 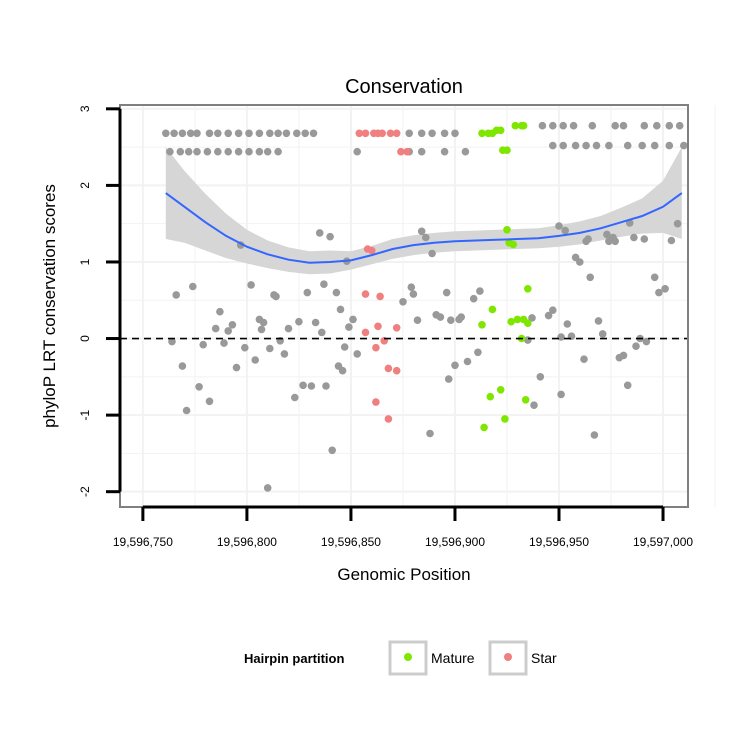 I want to click on y-tick-label: -1, so click(x=85, y=414).